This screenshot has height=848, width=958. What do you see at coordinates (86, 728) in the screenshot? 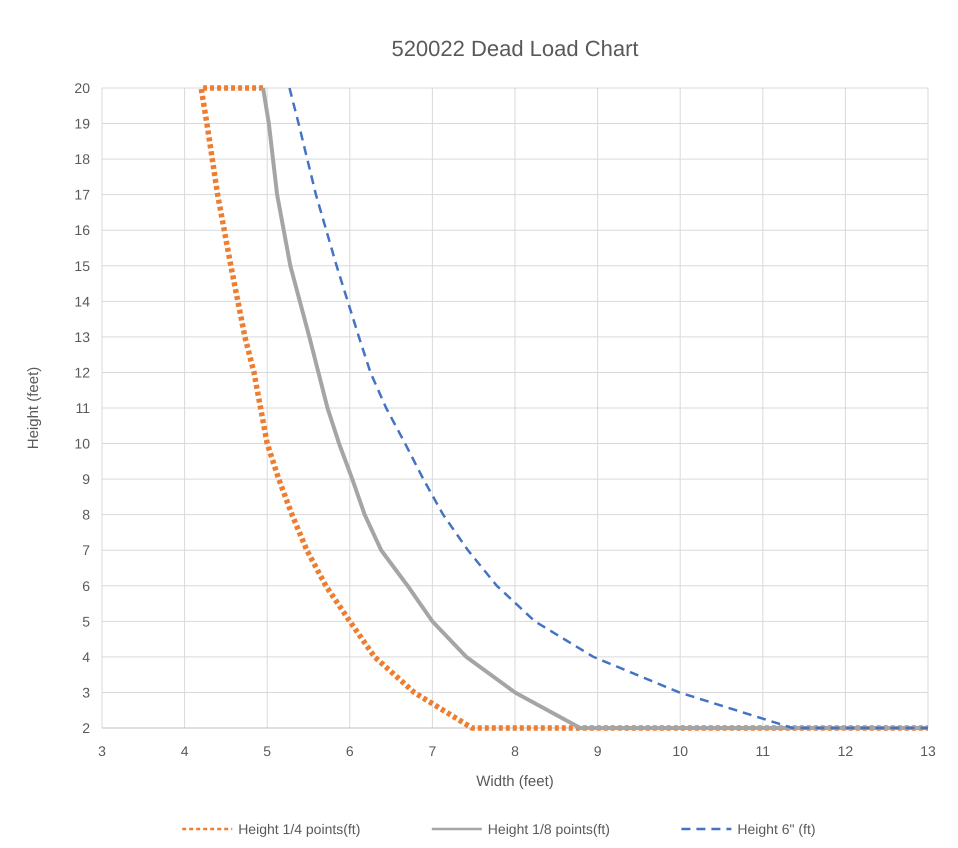
I see `y-tick-label: 2` at bounding box center [86, 728].